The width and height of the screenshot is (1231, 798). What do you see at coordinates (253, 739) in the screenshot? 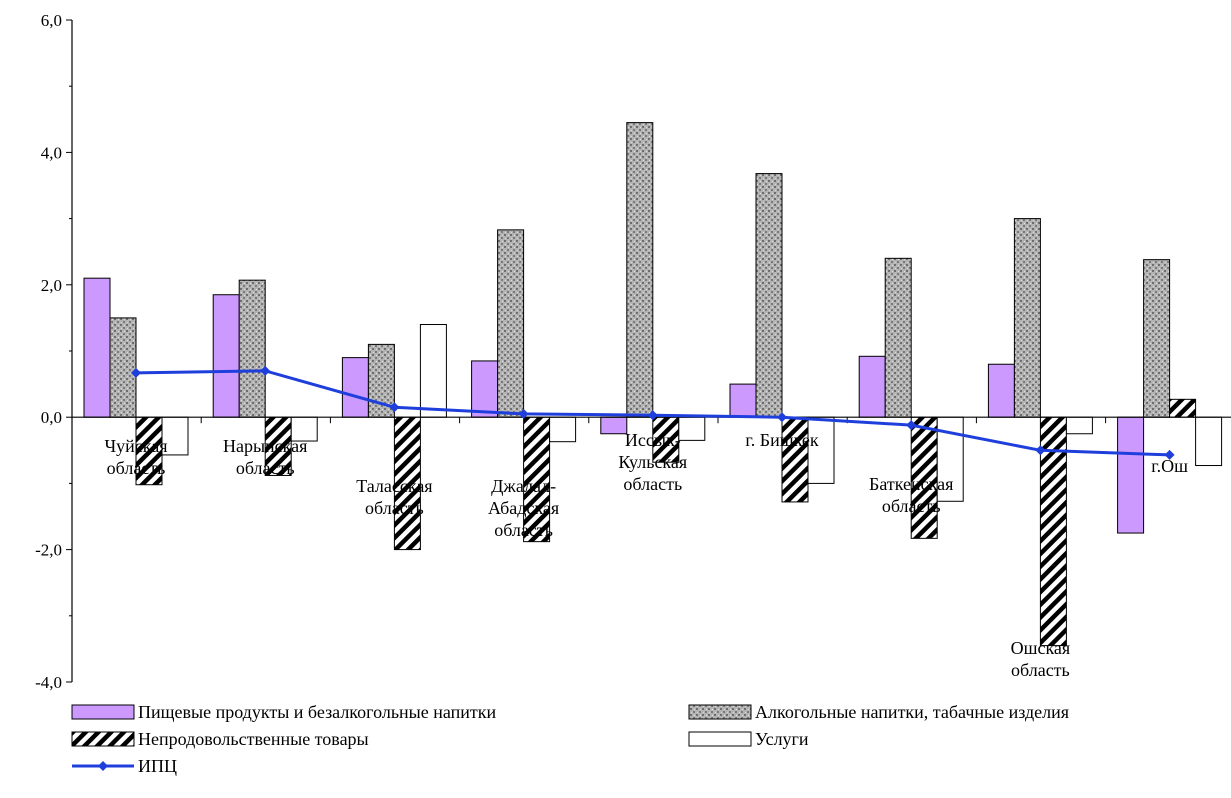
I see `legend-label: Непродовольственные товары` at bounding box center [253, 739].